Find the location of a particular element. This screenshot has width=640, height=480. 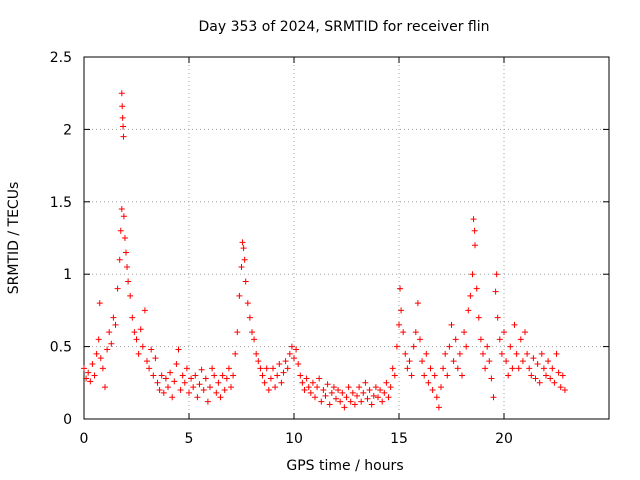

y-tick-label: 1.5 is located at coordinates (61, 203).